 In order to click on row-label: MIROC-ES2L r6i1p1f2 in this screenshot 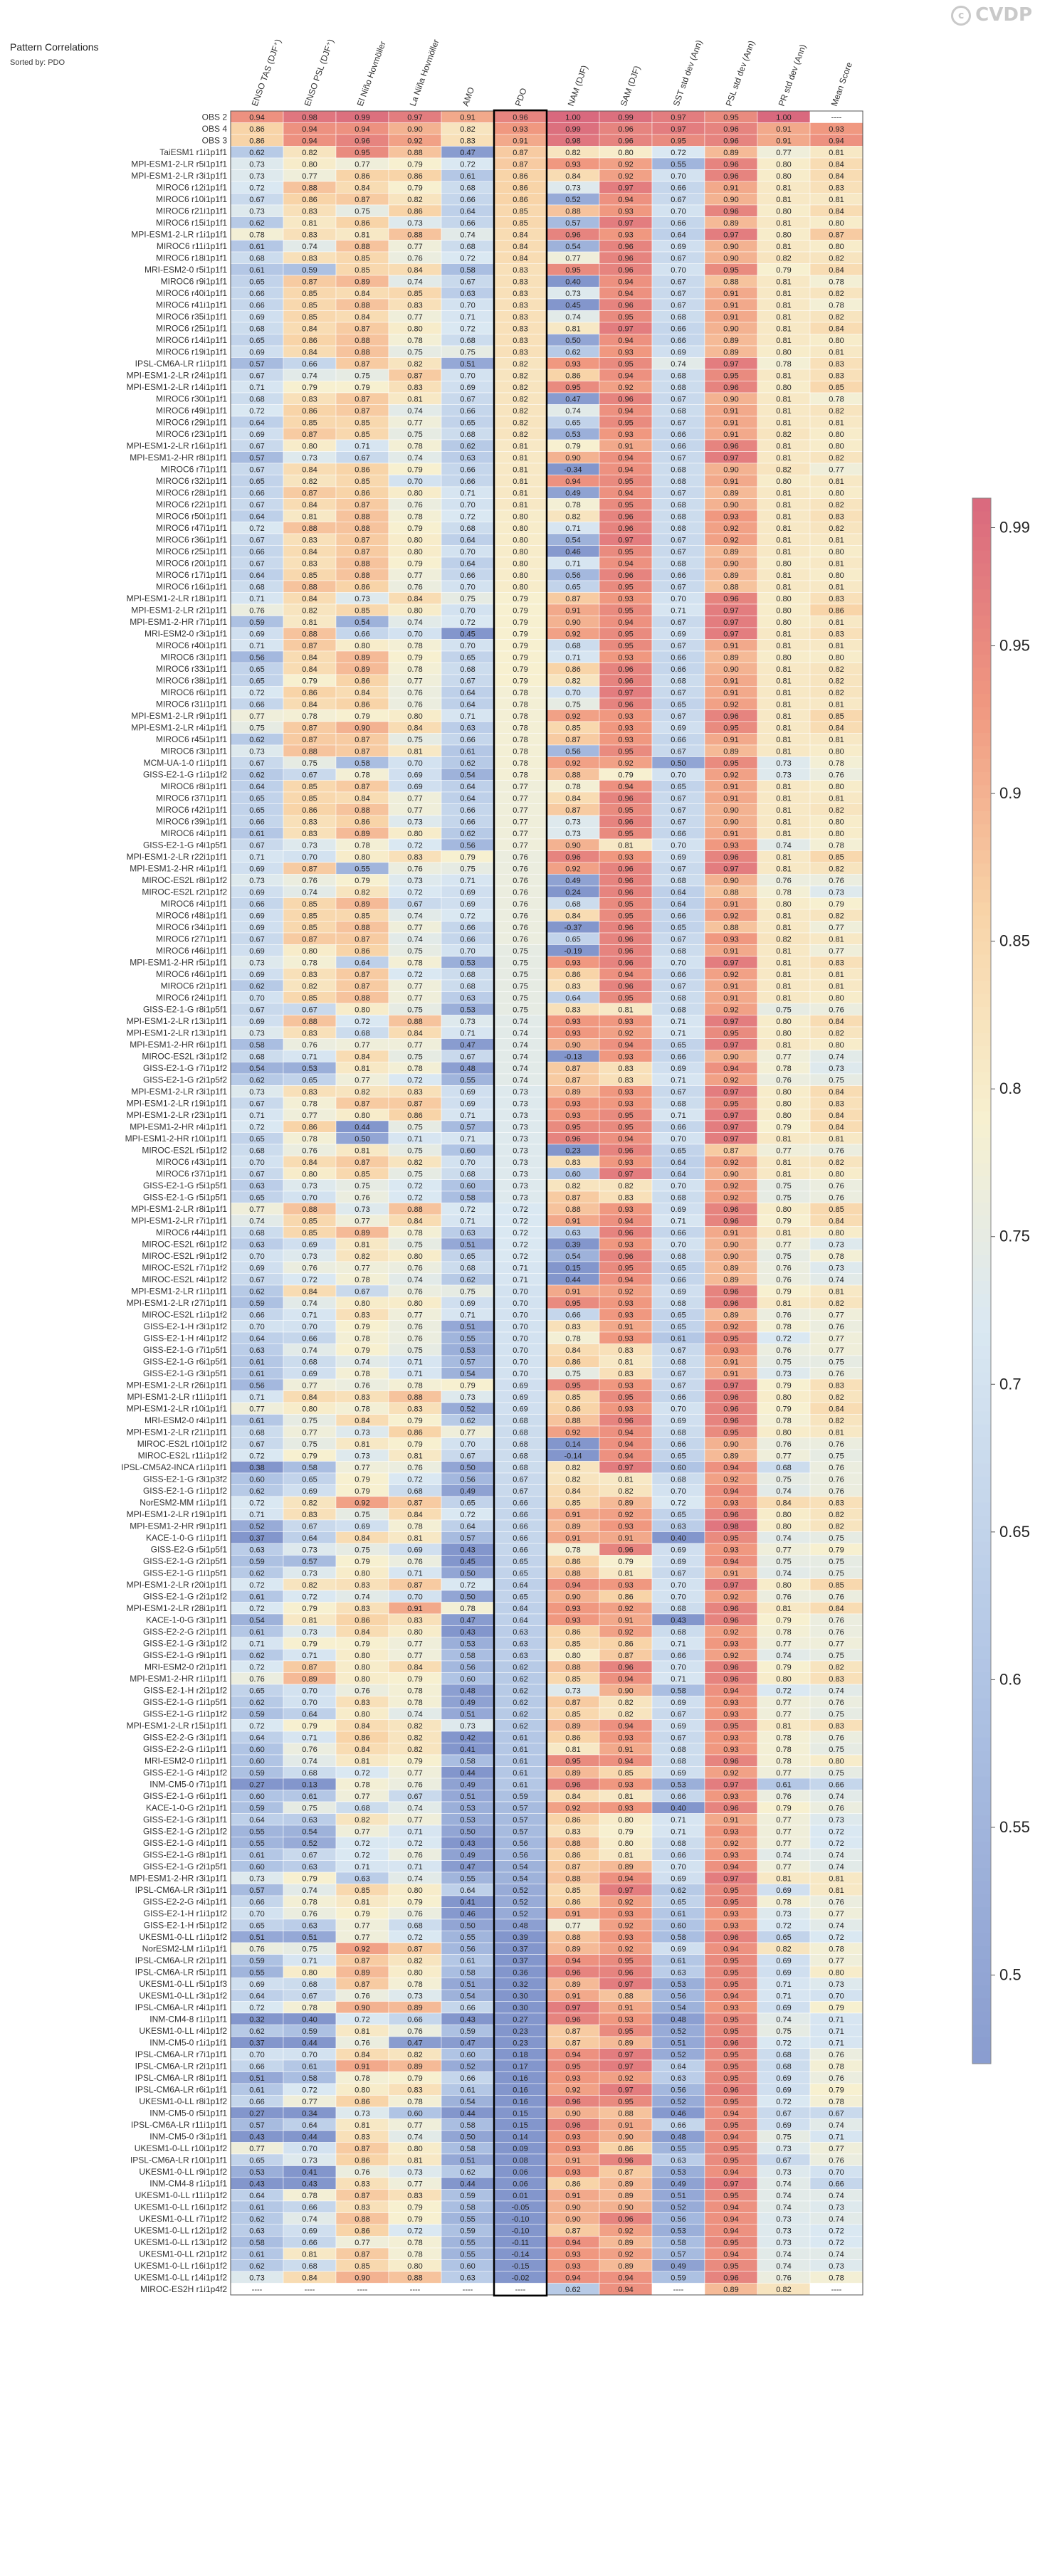, I will do `click(184, 1244)`.